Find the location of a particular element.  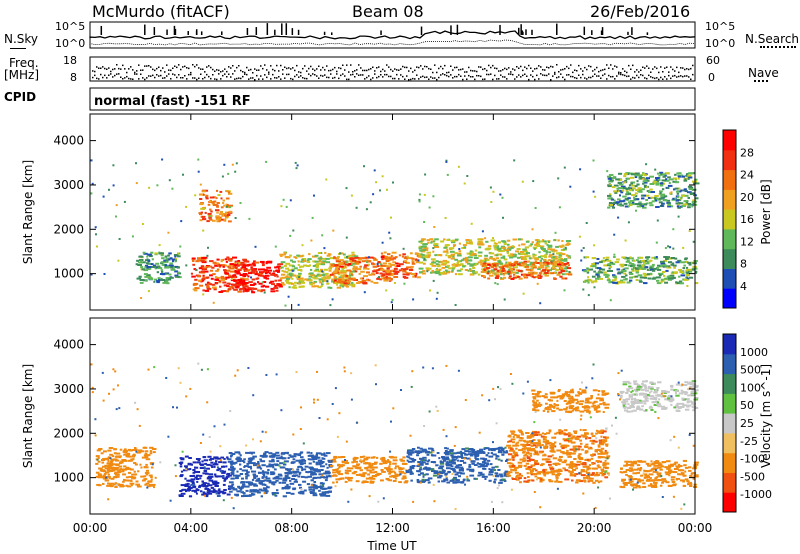

nave-axis-bottom: 0 is located at coordinates (711, 77).